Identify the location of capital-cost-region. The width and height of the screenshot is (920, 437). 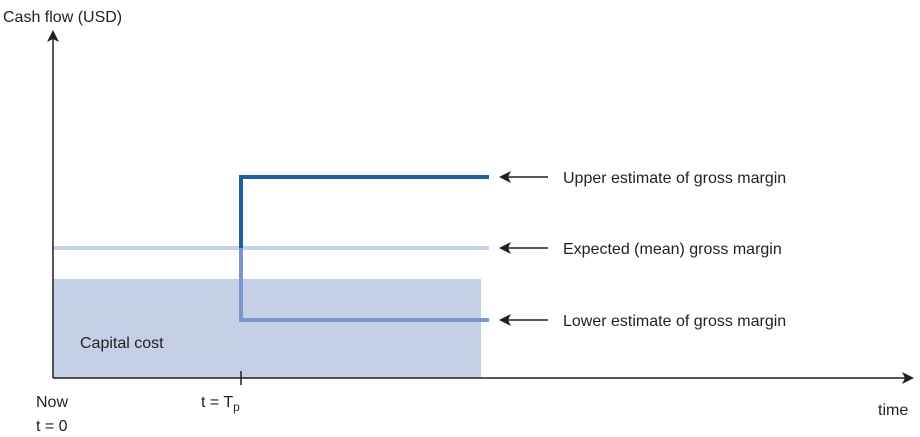
(267, 328).